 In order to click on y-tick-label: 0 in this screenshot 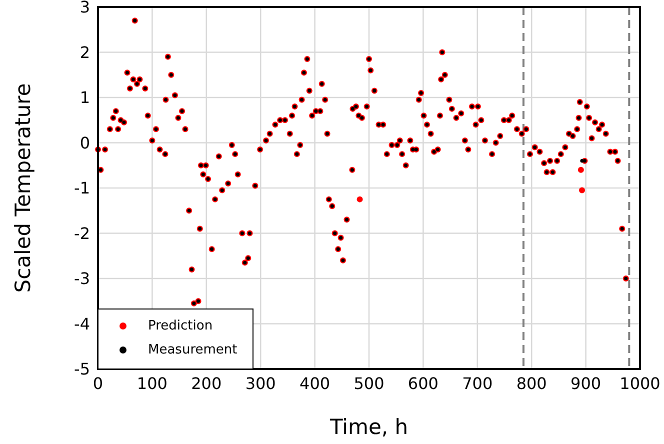, I will do `click(85, 142)`.